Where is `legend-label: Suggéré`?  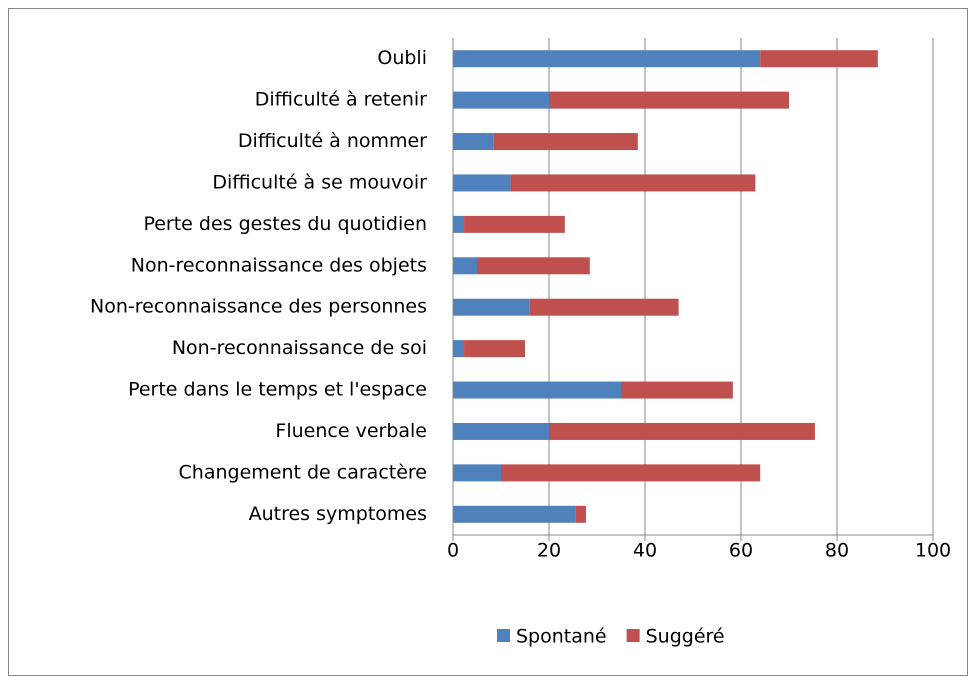
legend-label: Suggéré is located at coordinates (685, 637).